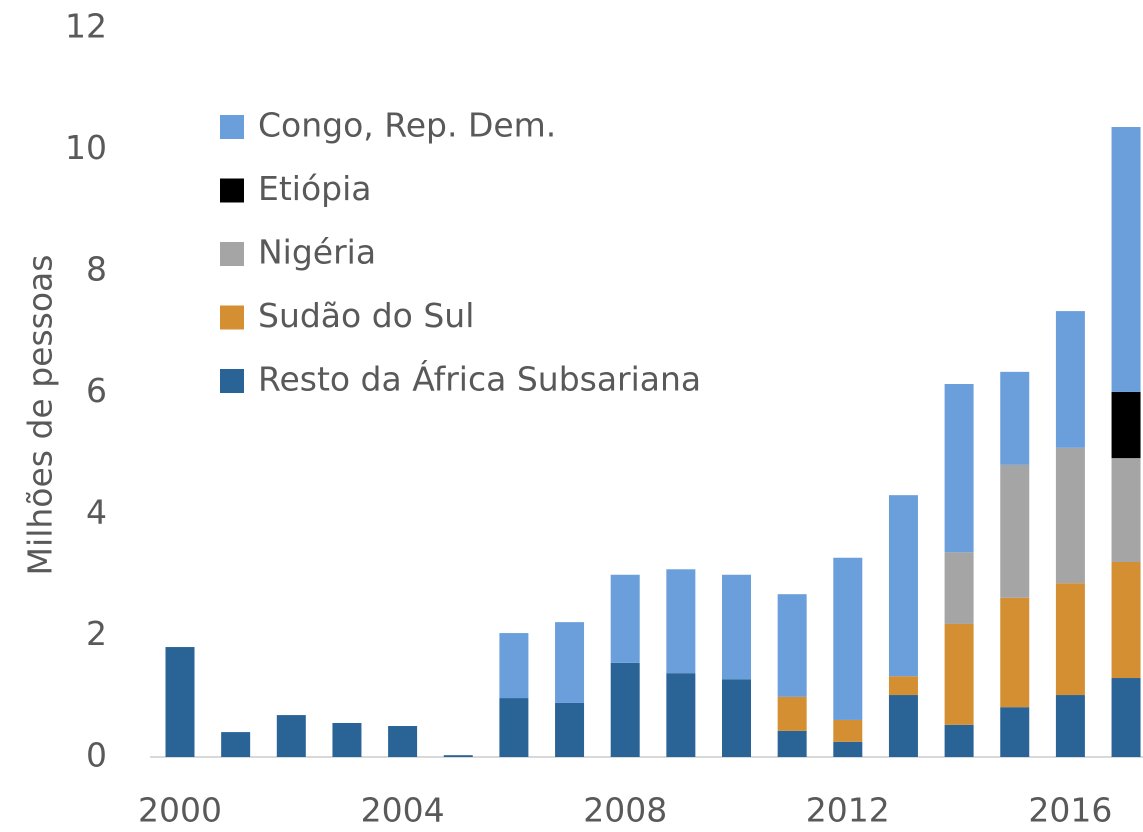 The height and width of the screenshot is (832, 1143). Describe the element at coordinates (1070, 810) in the screenshot. I see `x-tick-label: 2016` at that location.